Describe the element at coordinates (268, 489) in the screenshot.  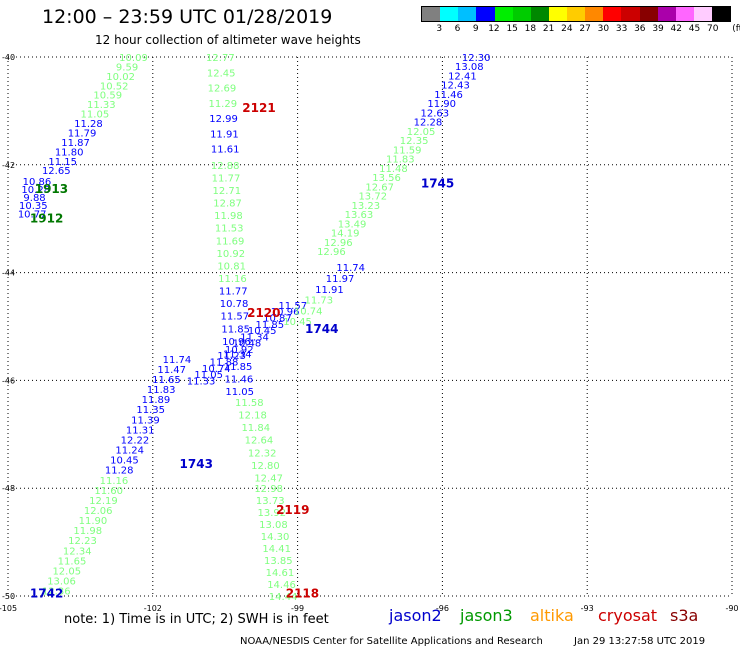
I see `wave-height-value: 12.98` at that location.